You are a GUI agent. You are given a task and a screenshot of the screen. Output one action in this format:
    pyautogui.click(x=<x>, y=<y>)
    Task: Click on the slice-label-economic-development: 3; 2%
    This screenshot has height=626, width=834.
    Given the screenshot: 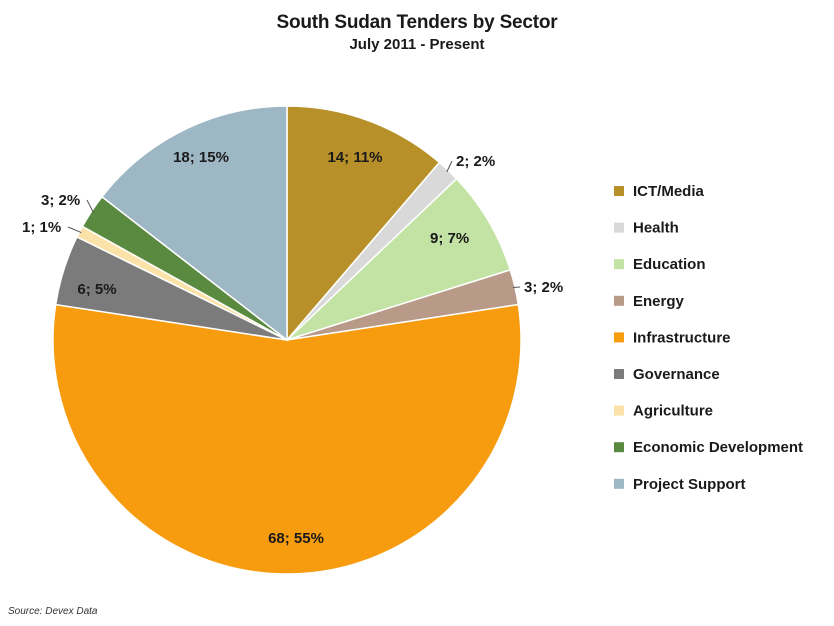 What is the action you would take?
    pyautogui.click(x=60, y=200)
    